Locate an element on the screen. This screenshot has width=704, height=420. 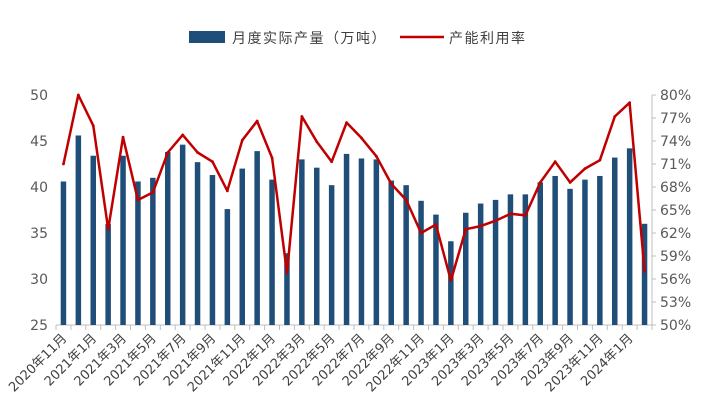
y-right-tick-label: 80% is located at coordinates (675, 96).